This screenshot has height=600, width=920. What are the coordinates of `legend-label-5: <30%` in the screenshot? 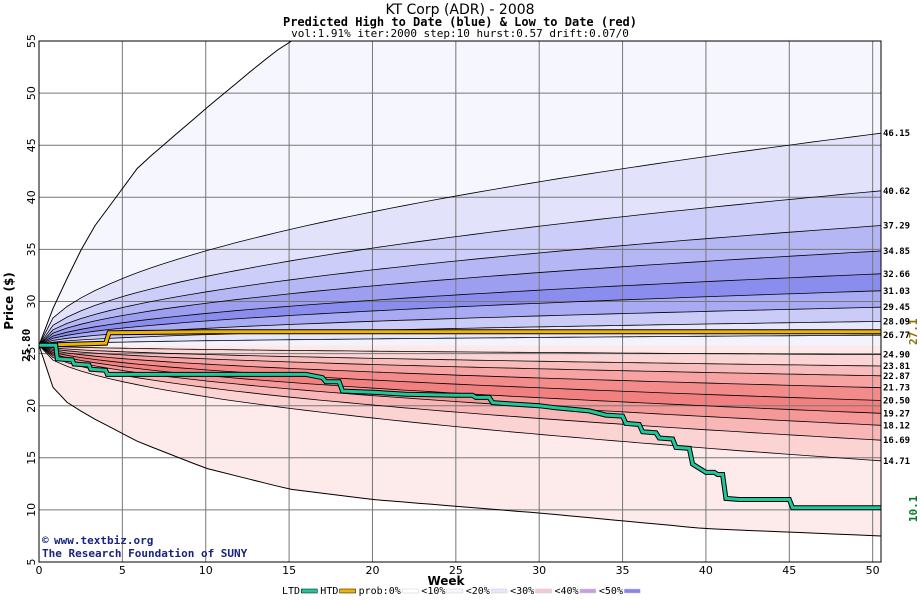 It's located at (522, 591).